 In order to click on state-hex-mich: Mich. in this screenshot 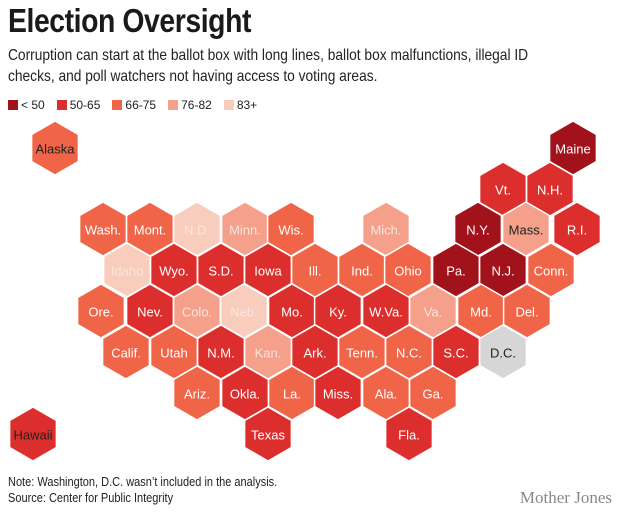, I will do `click(386, 229)`.